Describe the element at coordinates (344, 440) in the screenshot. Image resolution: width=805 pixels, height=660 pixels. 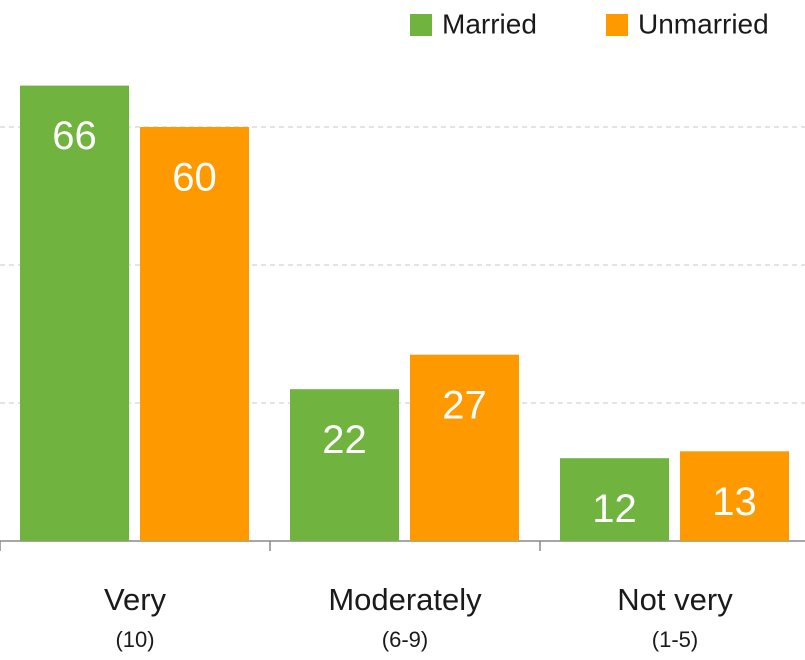
I see `value-label: 22` at that location.